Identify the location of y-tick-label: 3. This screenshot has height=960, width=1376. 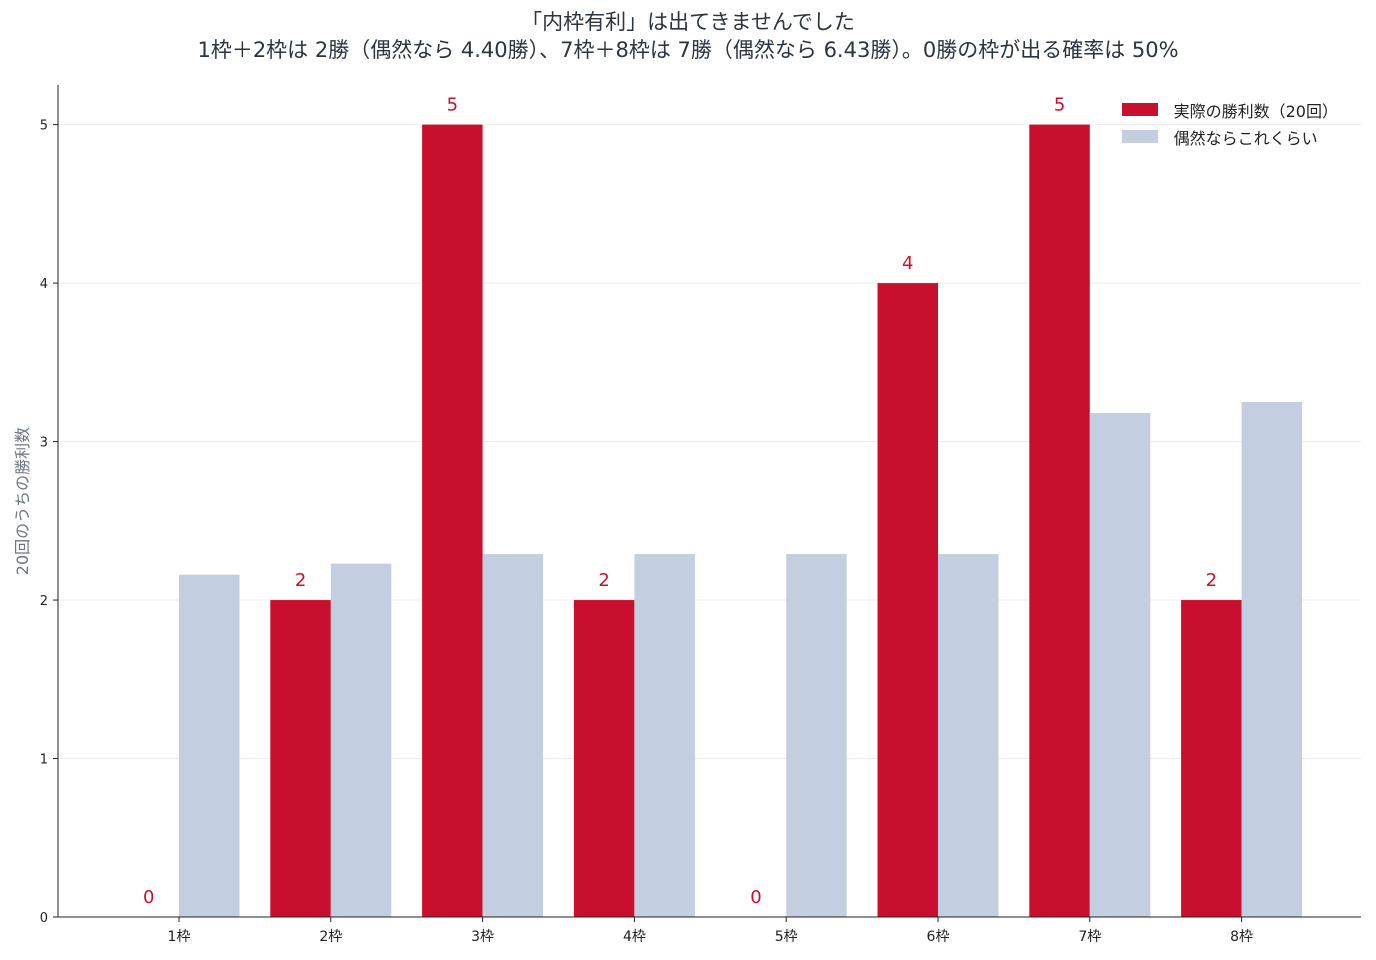
(44, 443).